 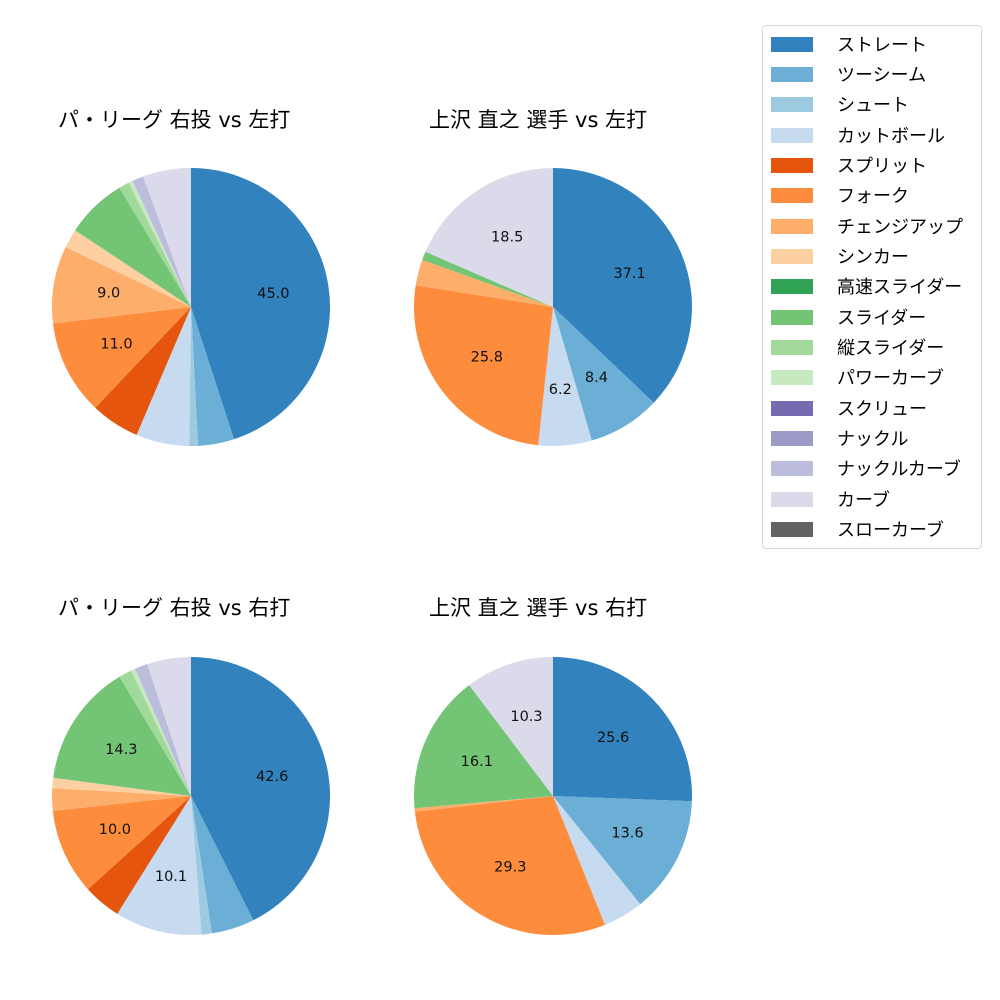 I want to click on legend-item: カーブ, so click(x=830, y=499).